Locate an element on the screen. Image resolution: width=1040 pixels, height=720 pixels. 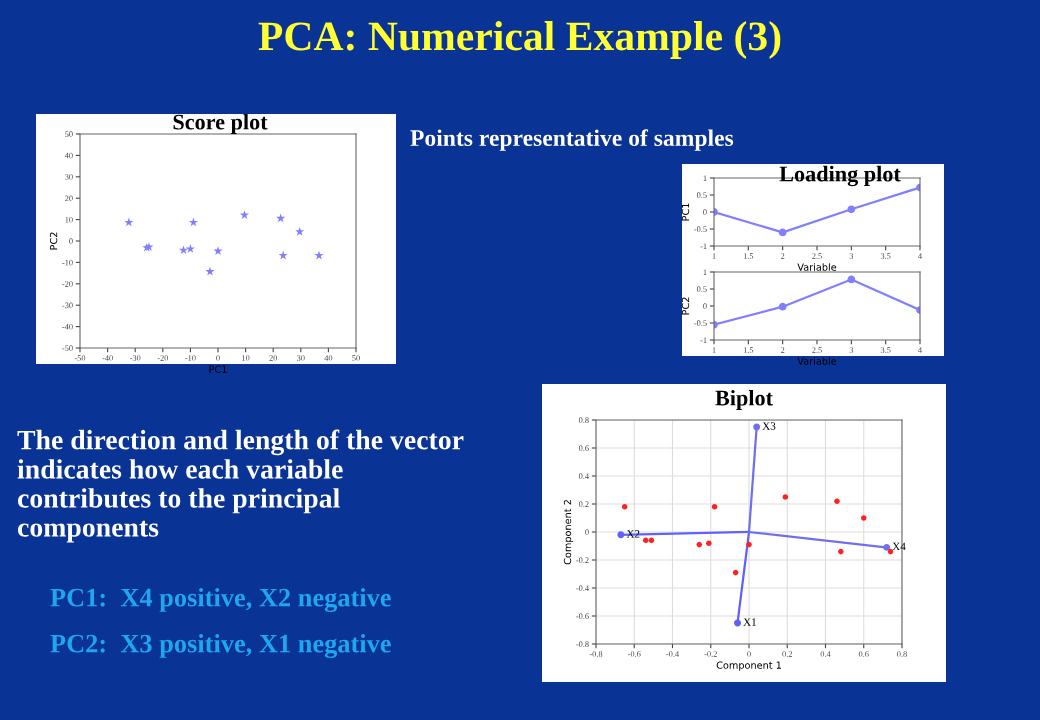
chart-title: Score plot is located at coordinates (220, 124).